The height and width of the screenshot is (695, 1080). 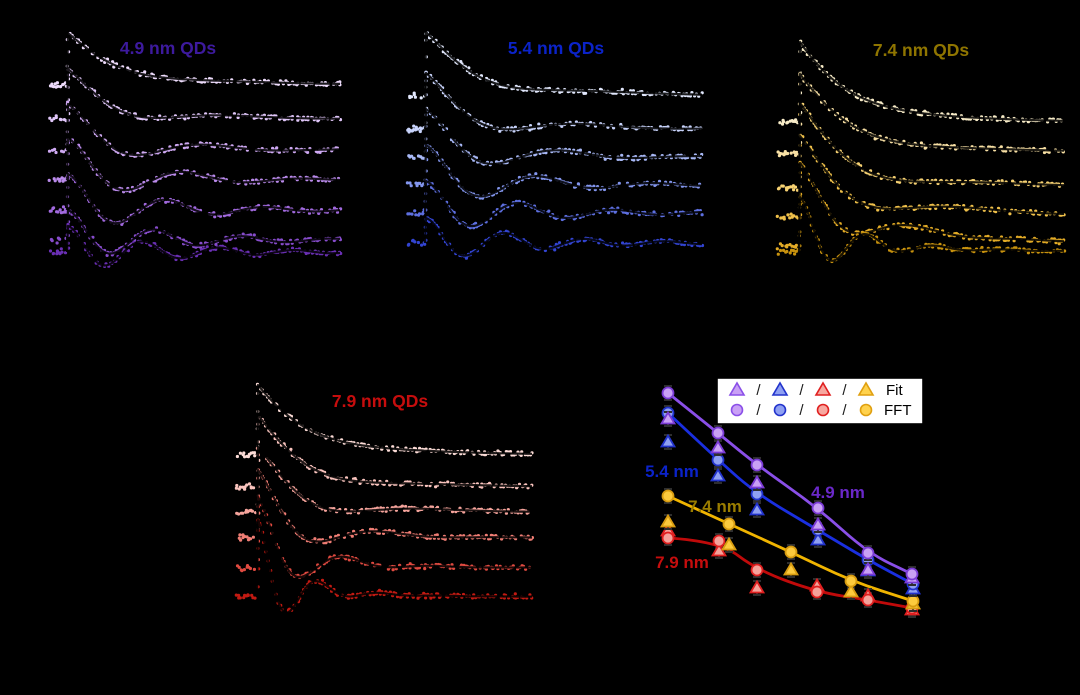 I want to click on legend: / / / / / / Fit FFT, so click(x=820, y=401).